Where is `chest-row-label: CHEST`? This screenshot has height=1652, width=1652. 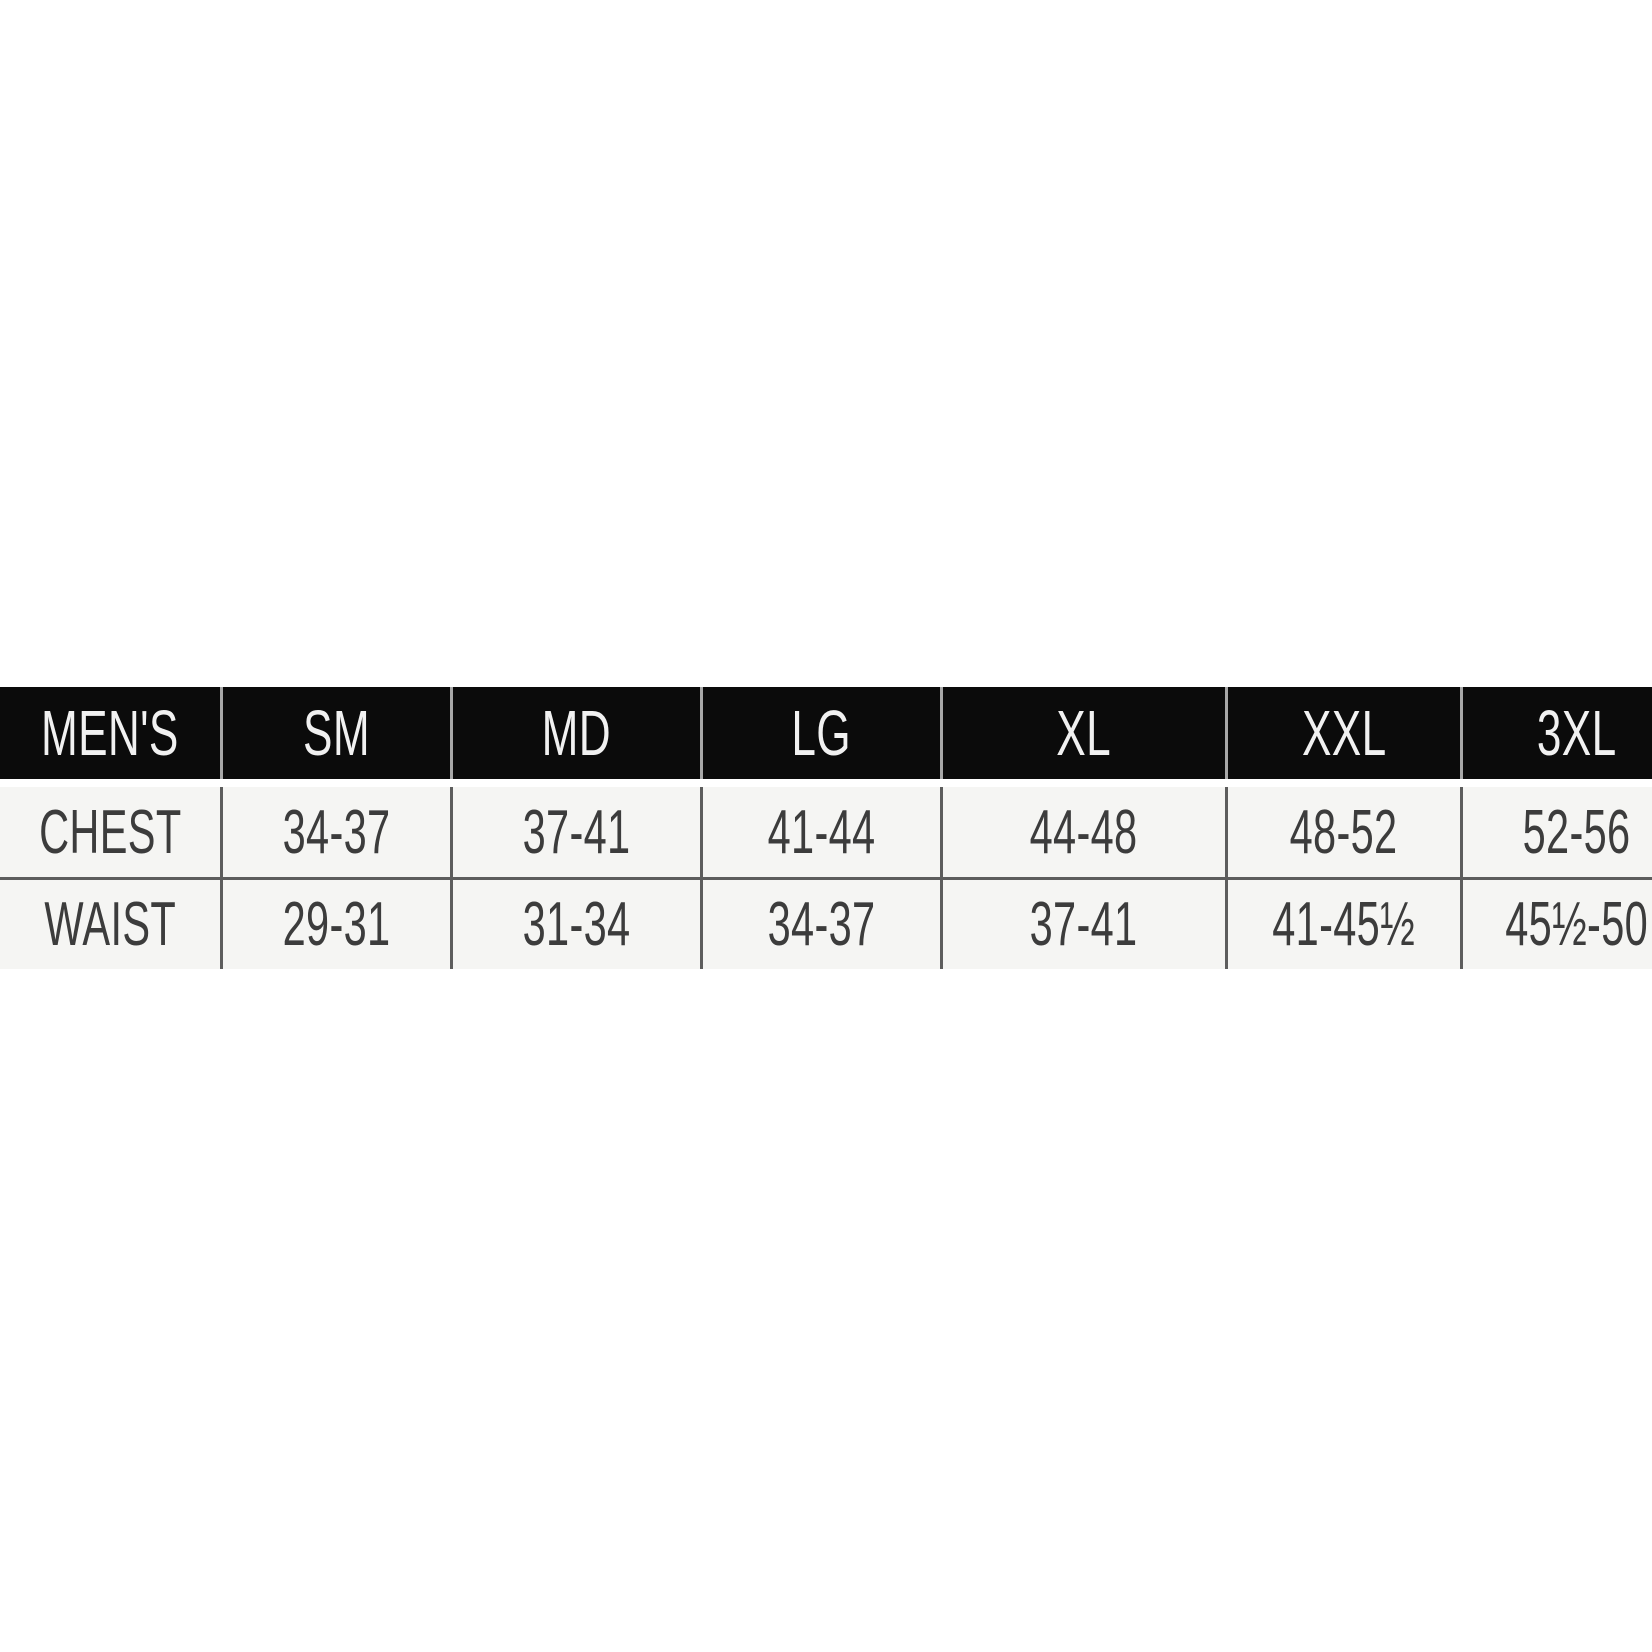 chest-row-label: CHEST is located at coordinates (110, 832).